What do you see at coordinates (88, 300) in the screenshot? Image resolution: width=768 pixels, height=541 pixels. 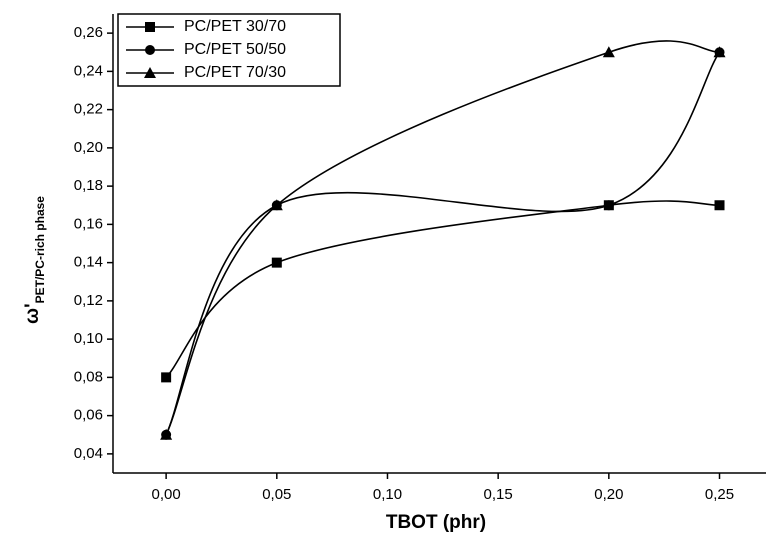 I see `y-tick-label: 0,12` at bounding box center [88, 300].